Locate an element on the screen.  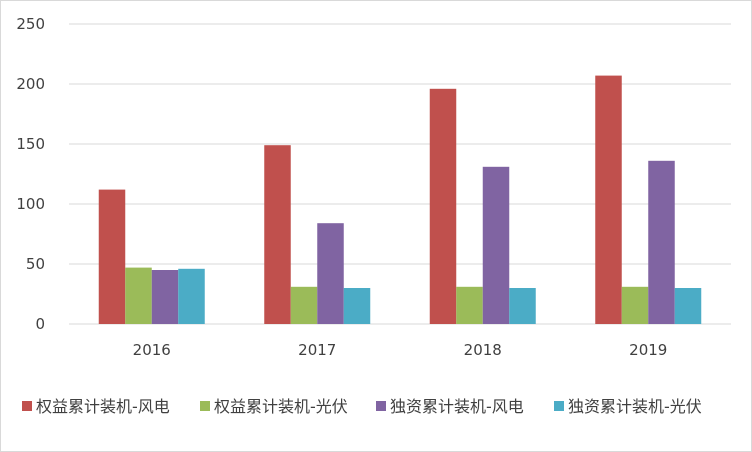
x-tick-label: 2016 is located at coordinates (152, 350).